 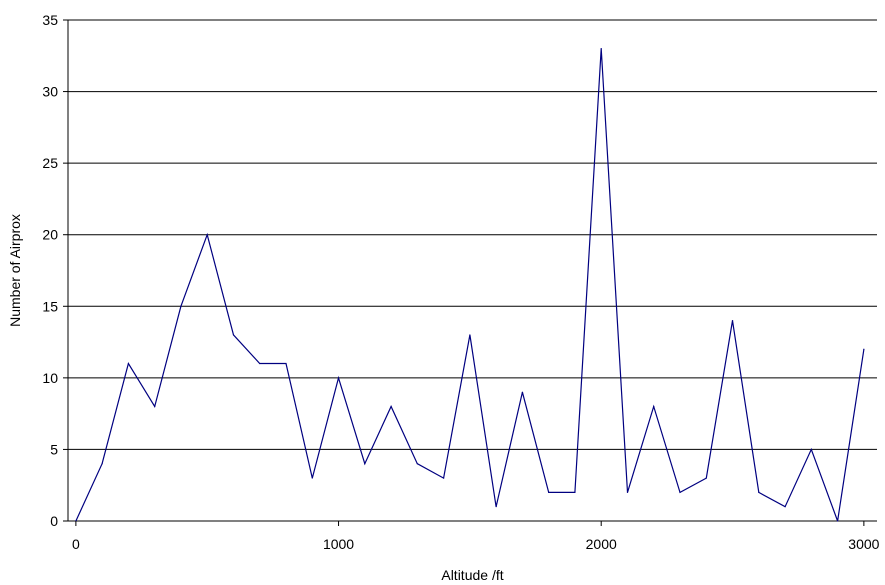 What do you see at coordinates (15, 270) in the screenshot?
I see `y-axis-title: Number of Airprox` at bounding box center [15, 270].